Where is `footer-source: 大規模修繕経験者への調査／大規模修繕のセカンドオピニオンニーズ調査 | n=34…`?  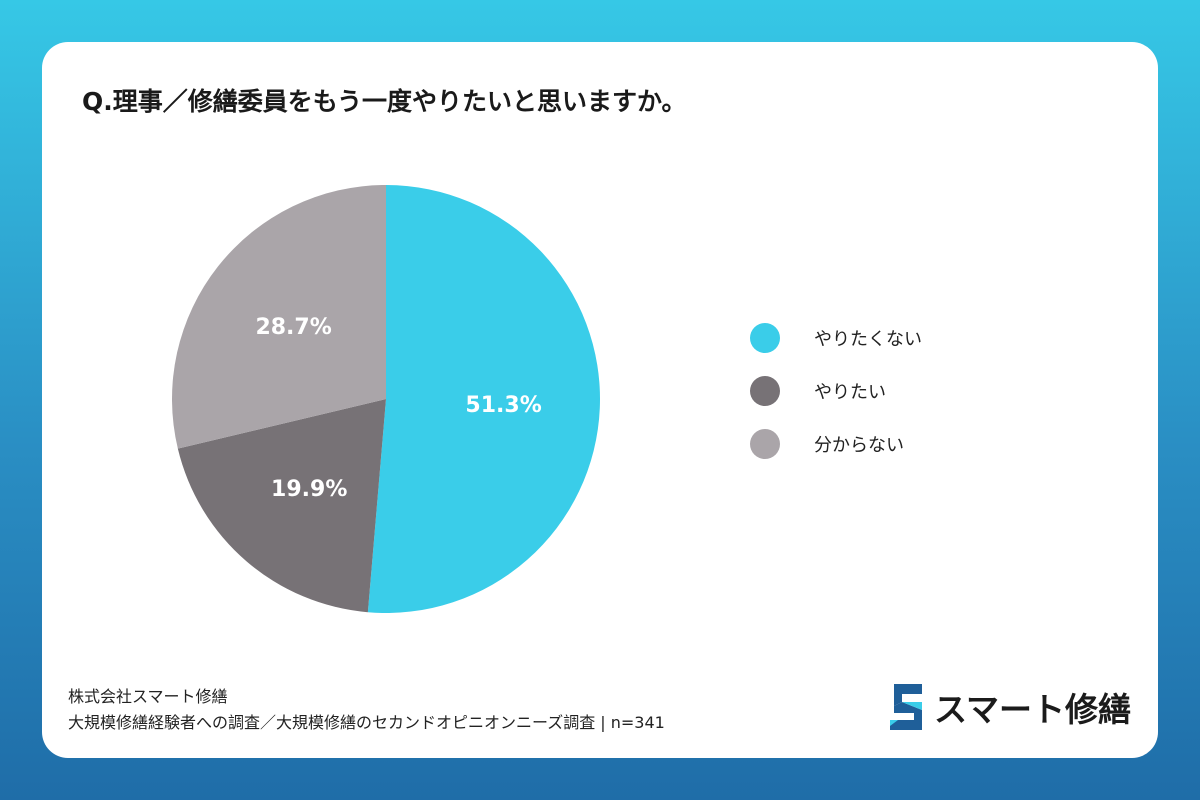 footer-source: 大規模修繕経験者への調査／大規模修繕のセカンドオピニオンニーズ調査 | n=34… is located at coordinates (366, 722).